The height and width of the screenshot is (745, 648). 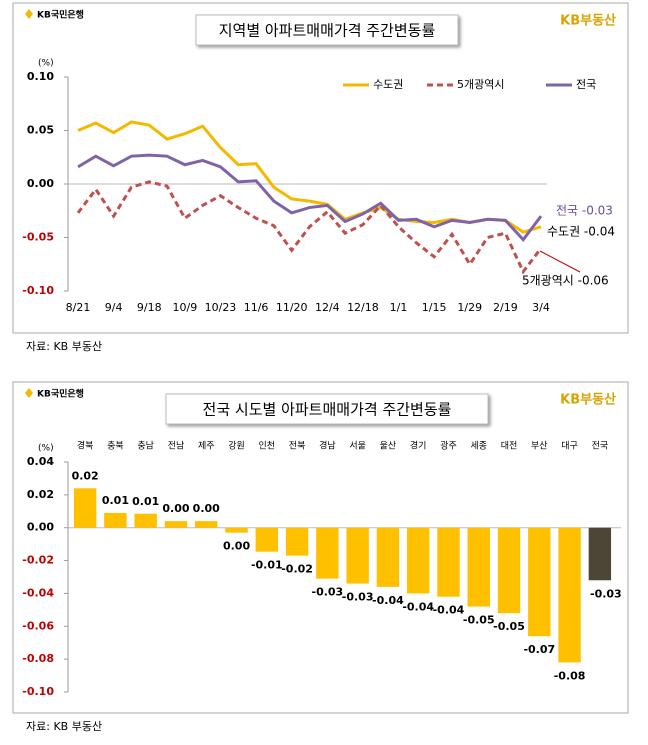 What do you see at coordinates (221, 307) in the screenshot?
I see `x-tick-label: 10/23` at bounding box center [221, 307].